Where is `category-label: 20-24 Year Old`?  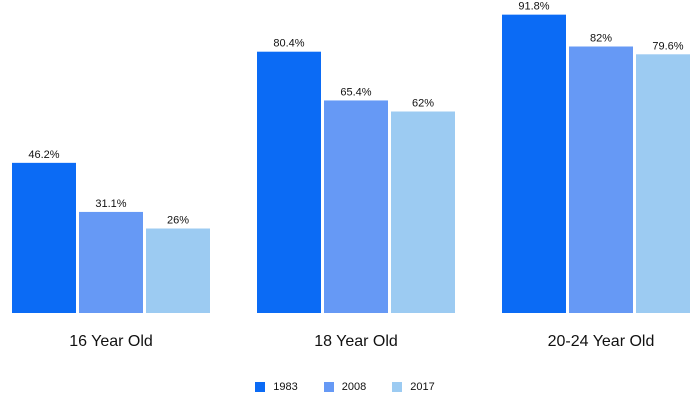 category-label: 20-24 Year Old is located at coordinates (601, 341).